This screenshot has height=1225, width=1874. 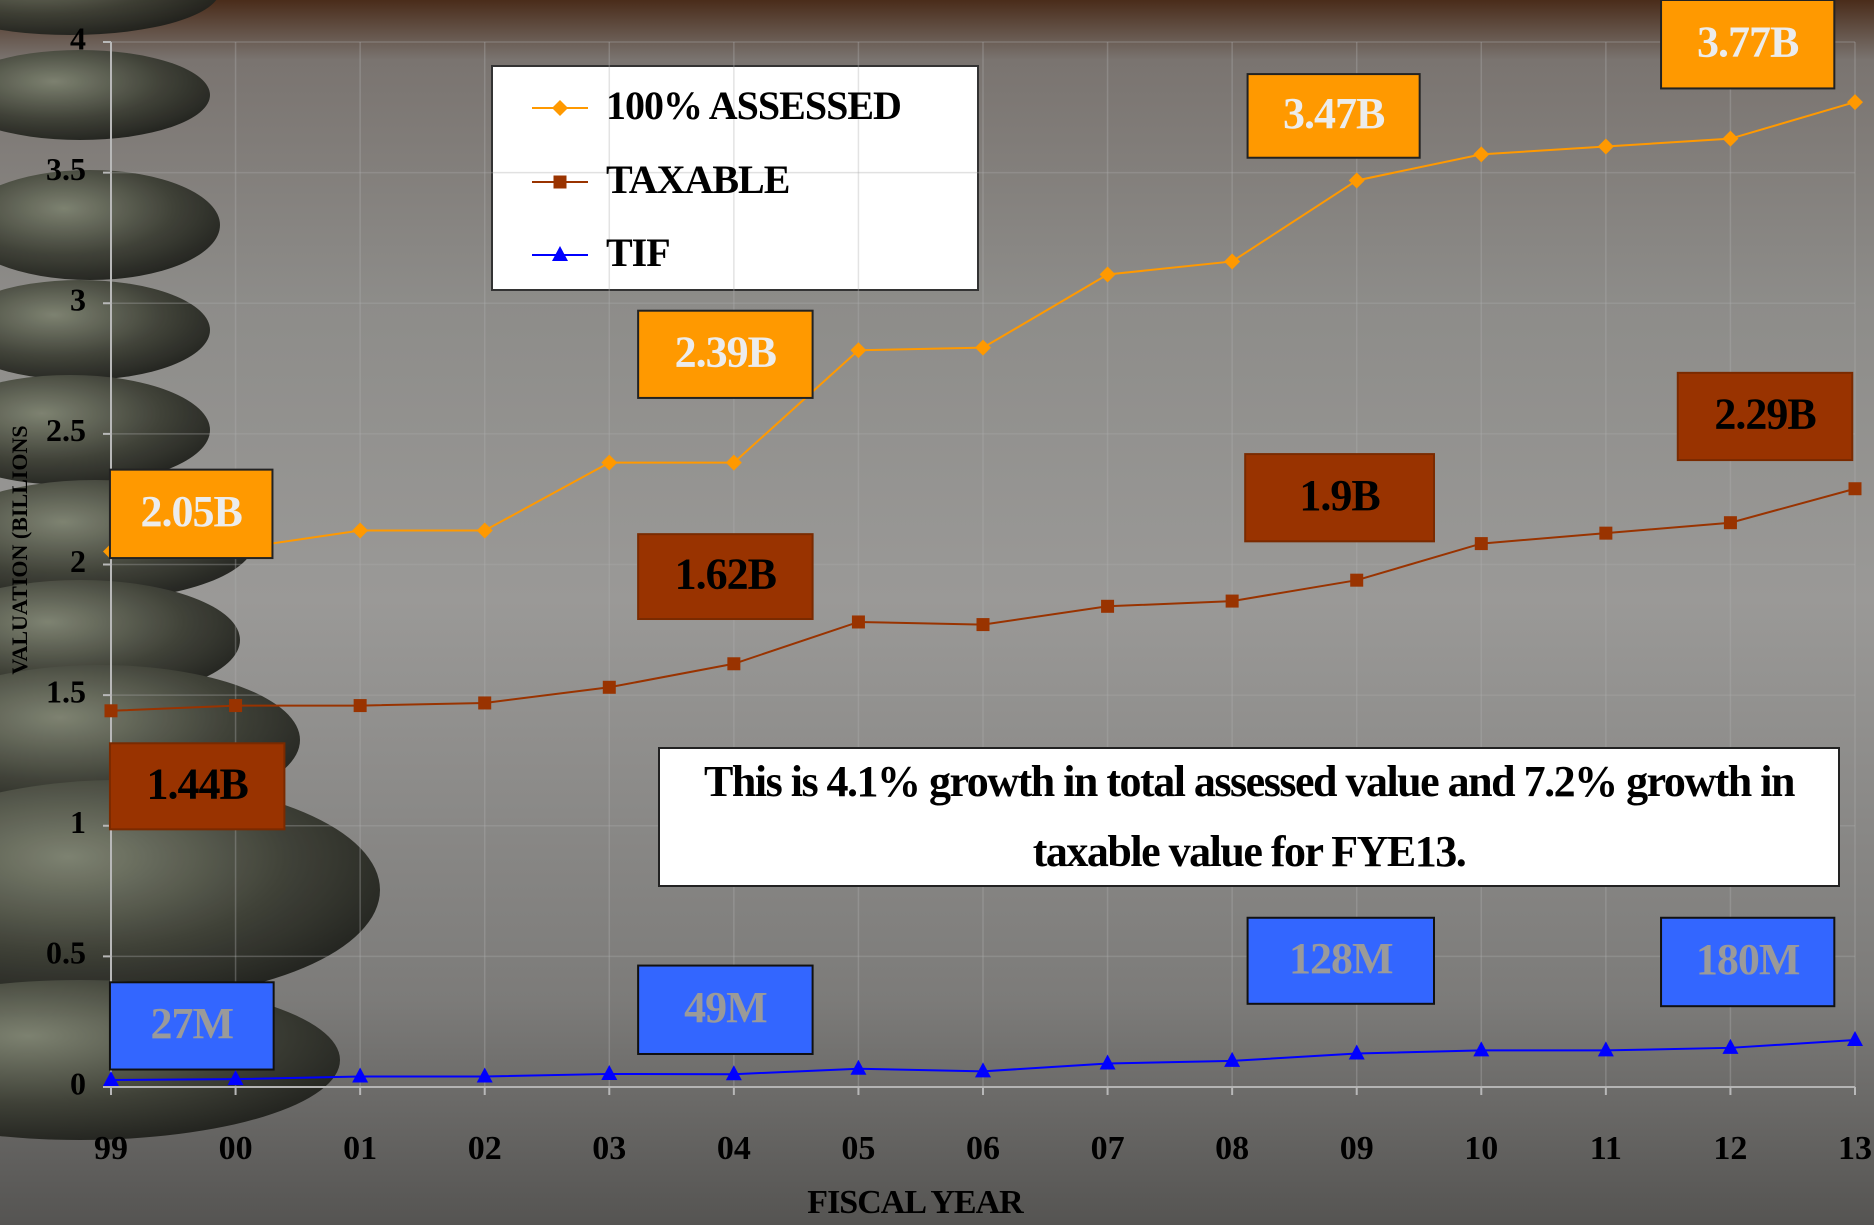 I want to click on value-label: 2.29B, so click(x=1765, y=414).